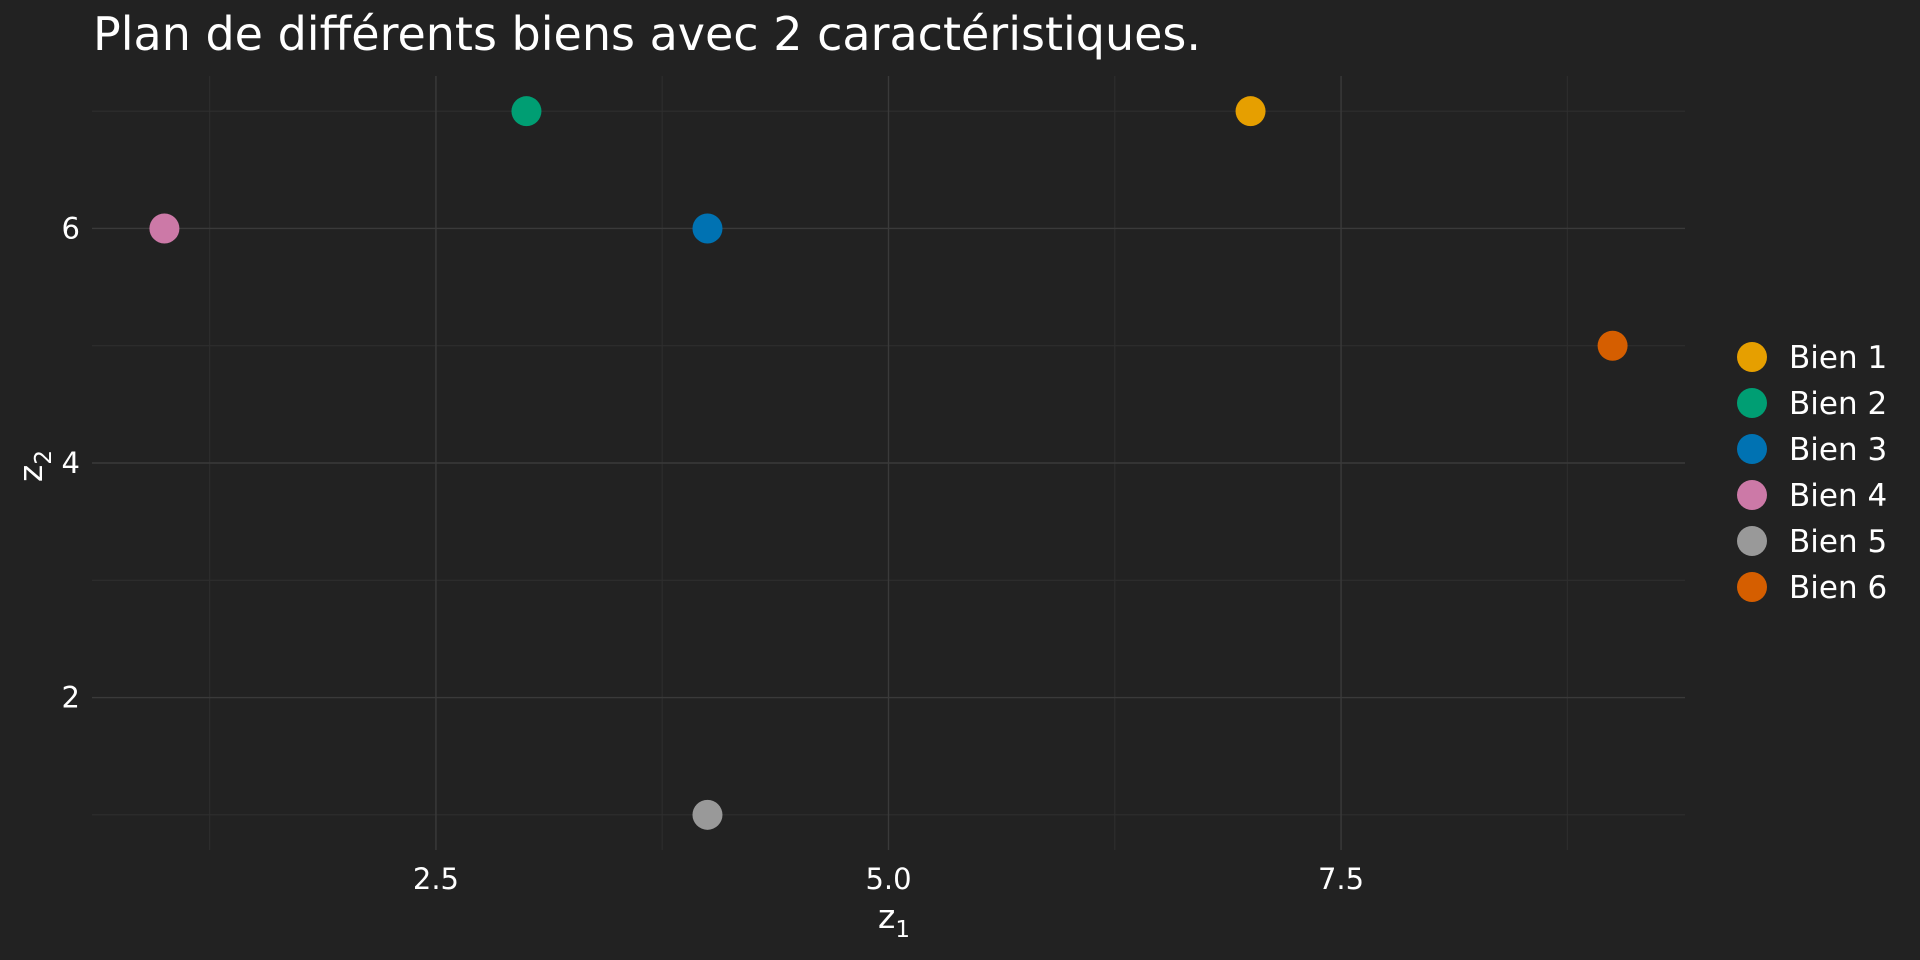  Describe the element at coordinates (71, 698) in the screenshot. I see `y-tick-label: 2` at that location.